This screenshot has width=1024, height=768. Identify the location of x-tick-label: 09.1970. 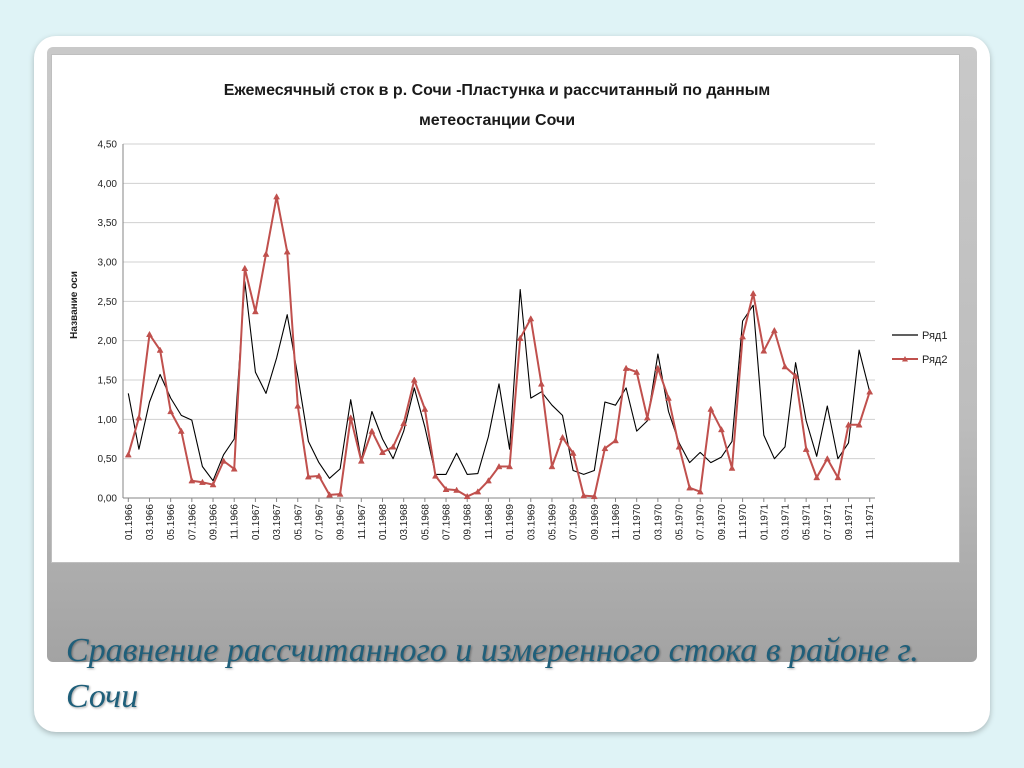
(722, 522).